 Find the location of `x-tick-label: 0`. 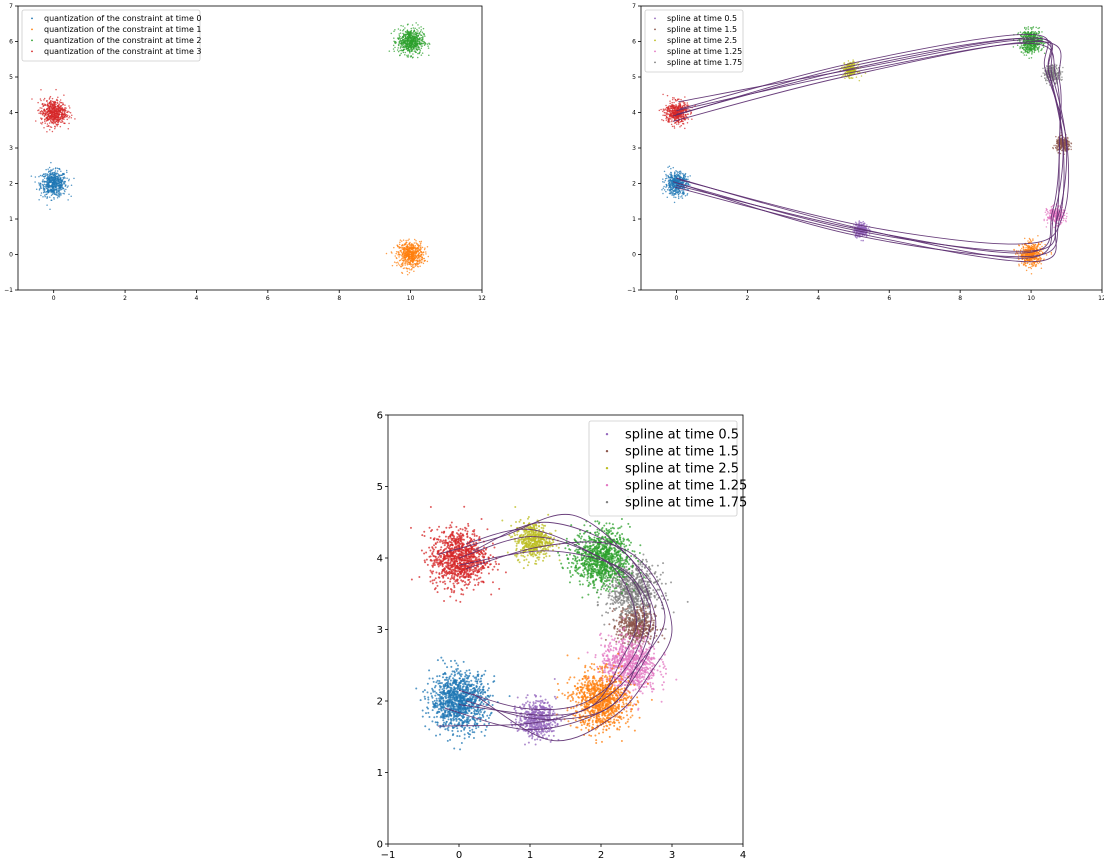

x-tick-label: 0 is located at coordinates (54, 298).